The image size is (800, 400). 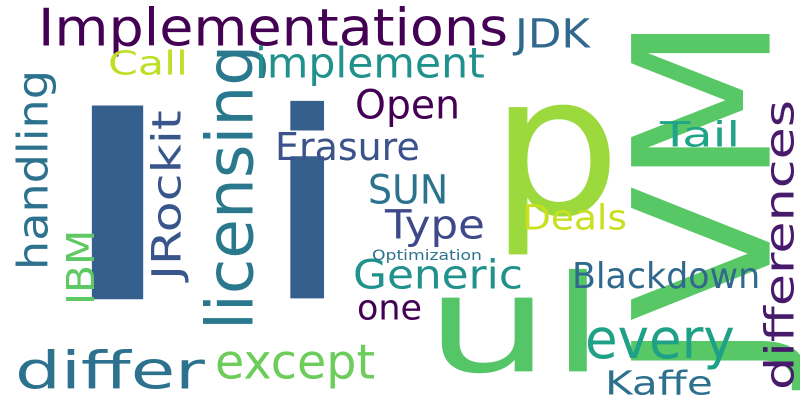 What do you see at coordinates (574, 217) in the screenshot?
I see `word-deals: Deals` at bounding box center [574, 217].